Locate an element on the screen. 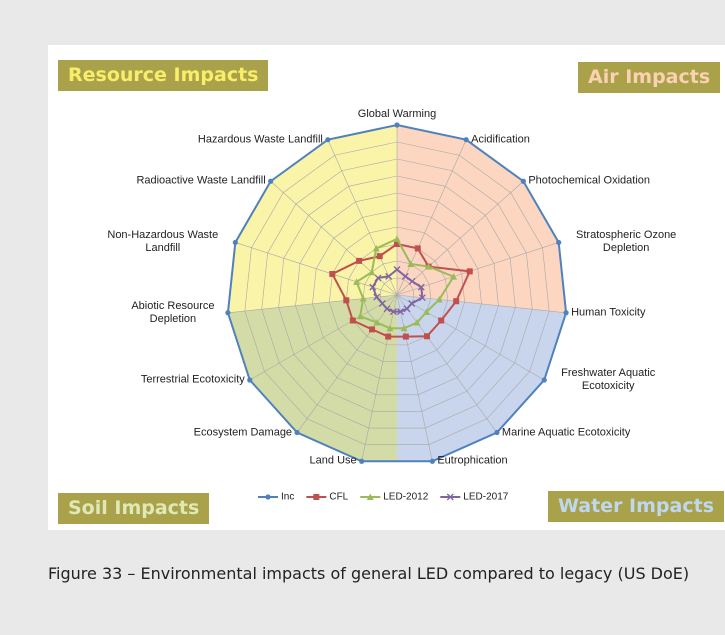 The width and height of the screenshot is (725, 635). quadrant-label: Resource Impacts is located at coordinates (163, 75).